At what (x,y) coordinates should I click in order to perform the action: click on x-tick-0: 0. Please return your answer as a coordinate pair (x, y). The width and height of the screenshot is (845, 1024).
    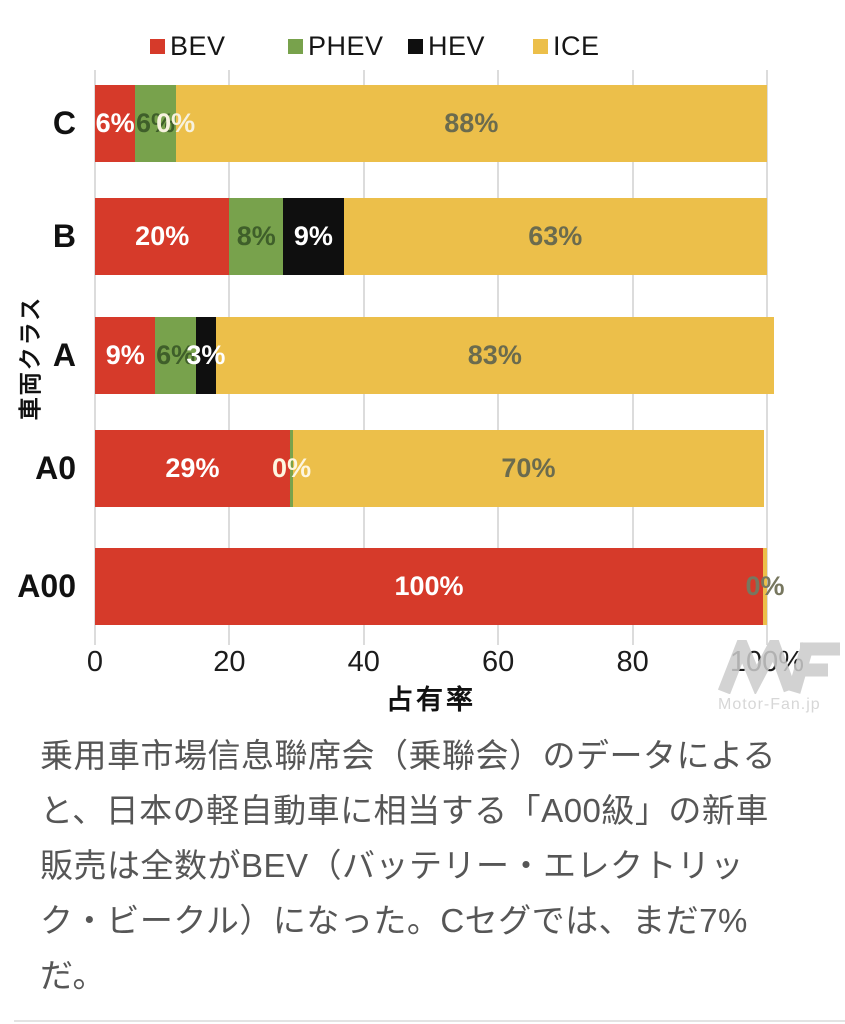
    Looking at the image, I should click on (95, 662).